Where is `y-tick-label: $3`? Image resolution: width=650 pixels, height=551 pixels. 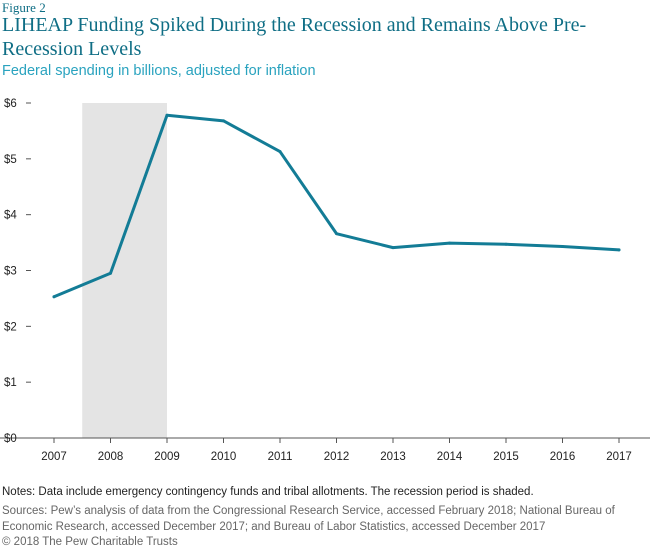
y-tick-label: $3 is located at coordinates (10, 272).